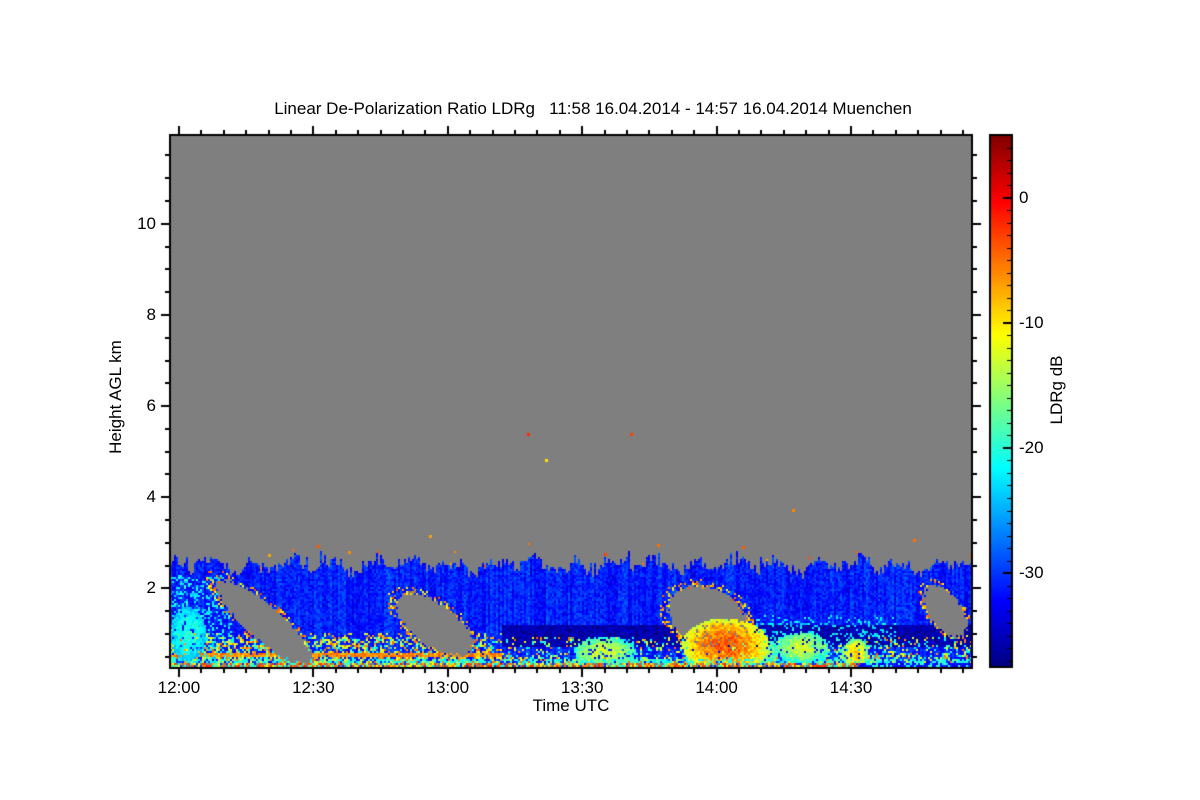  I want to click on y-tick-label: 4, so click(151, 497).